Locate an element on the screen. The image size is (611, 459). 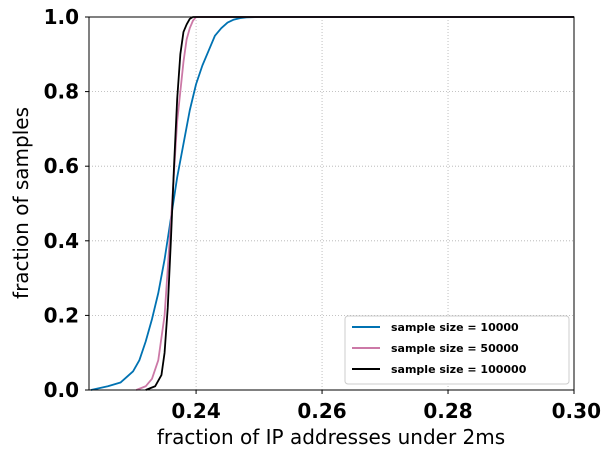
legend-box is located at coordinates (457, 350).